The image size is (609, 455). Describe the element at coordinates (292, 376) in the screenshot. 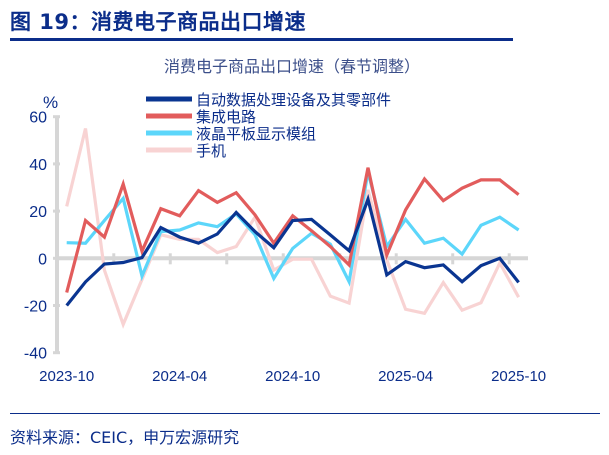

I see `x-tick-label: 2024-10` at that location.